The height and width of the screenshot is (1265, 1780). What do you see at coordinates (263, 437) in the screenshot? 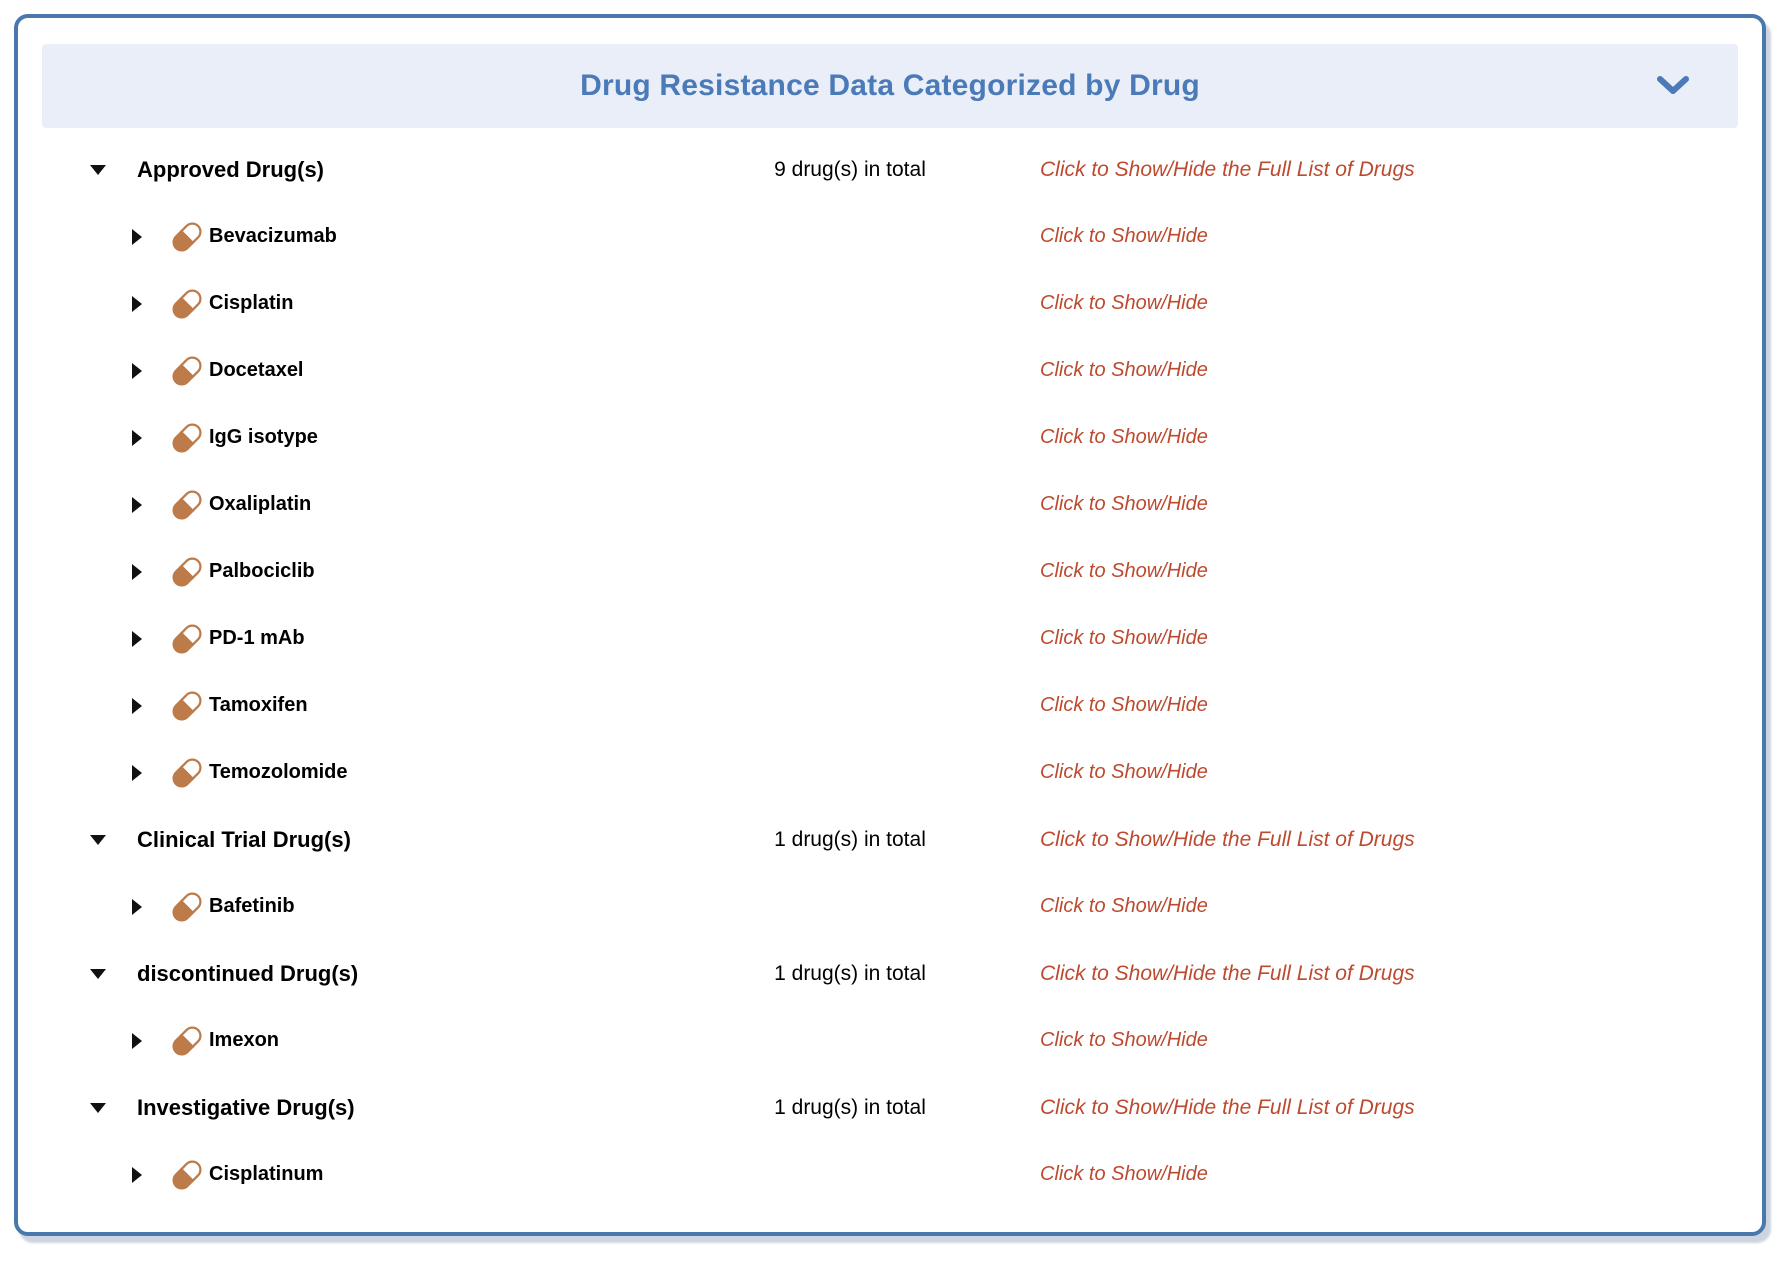
I see `drug-name: IgG isotype` at bounding box center [263, 437].